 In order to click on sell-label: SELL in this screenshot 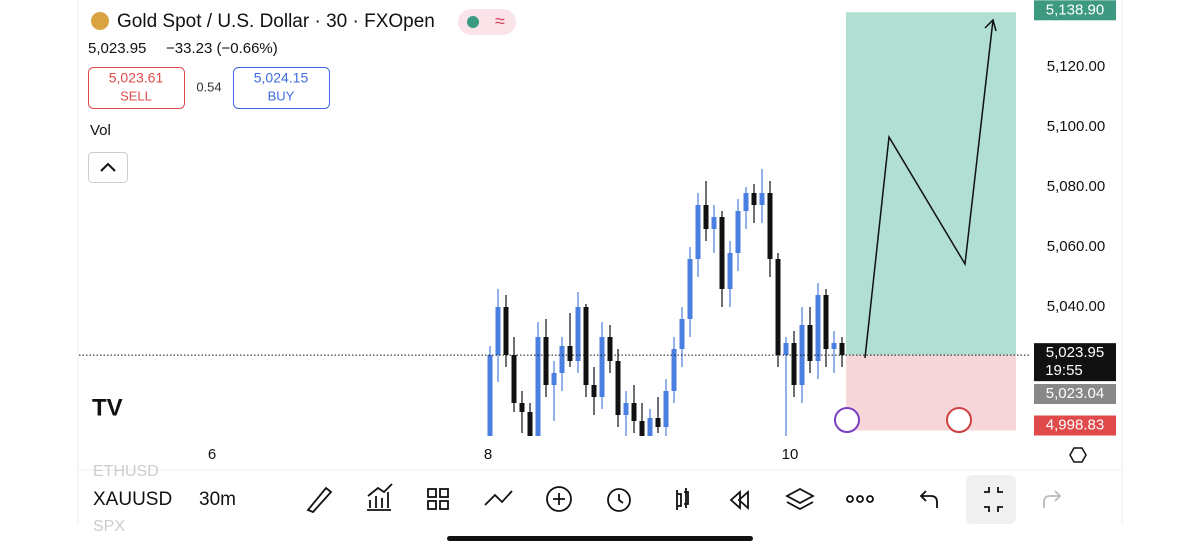, I will do `click(136, 95)`.